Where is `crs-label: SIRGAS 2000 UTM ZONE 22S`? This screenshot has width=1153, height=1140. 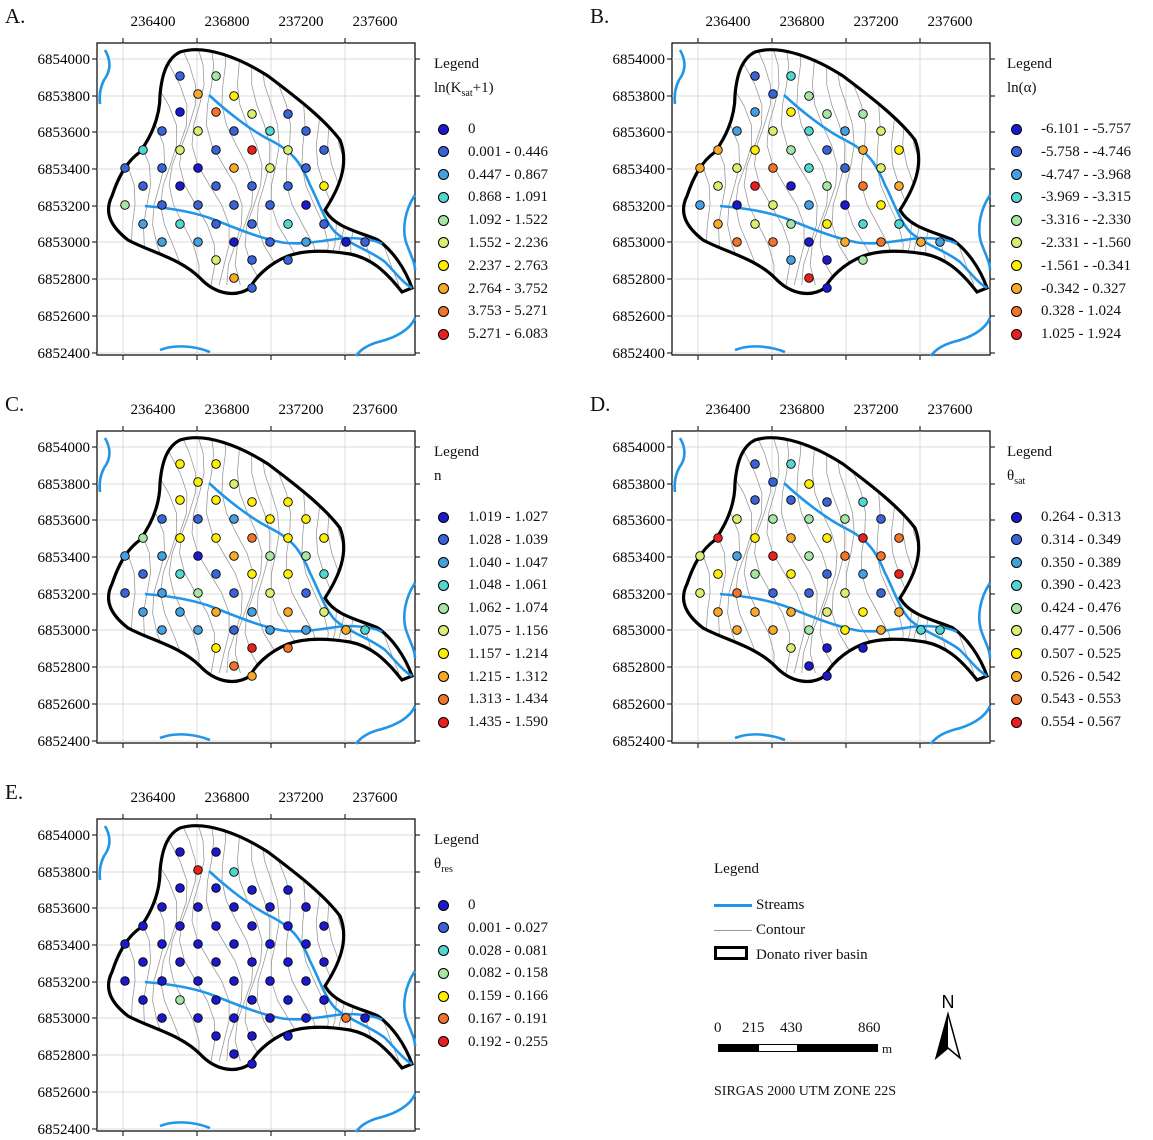
crs-label: SIRGAS 2000 UTM ZONE 22S is located at coordinates (805, 1091).